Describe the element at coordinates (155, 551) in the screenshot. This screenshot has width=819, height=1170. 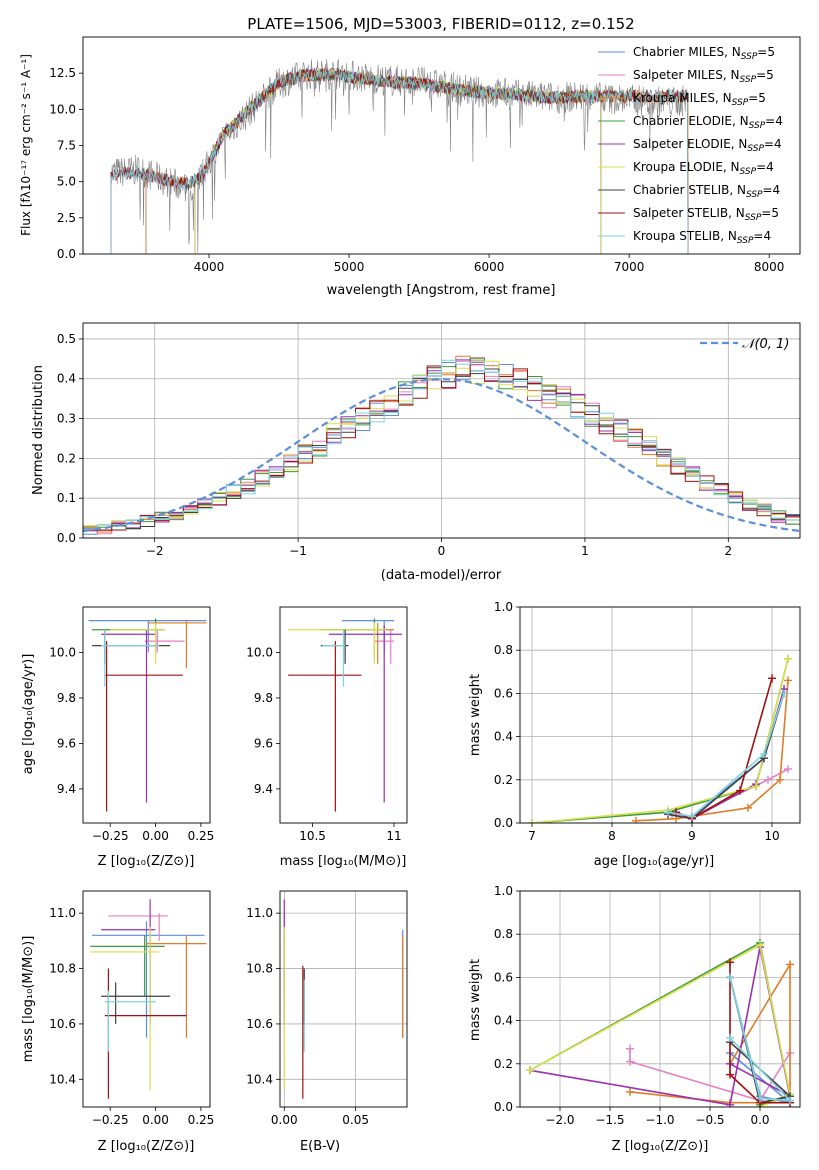
I see `x-tick-label: −2` at that location.